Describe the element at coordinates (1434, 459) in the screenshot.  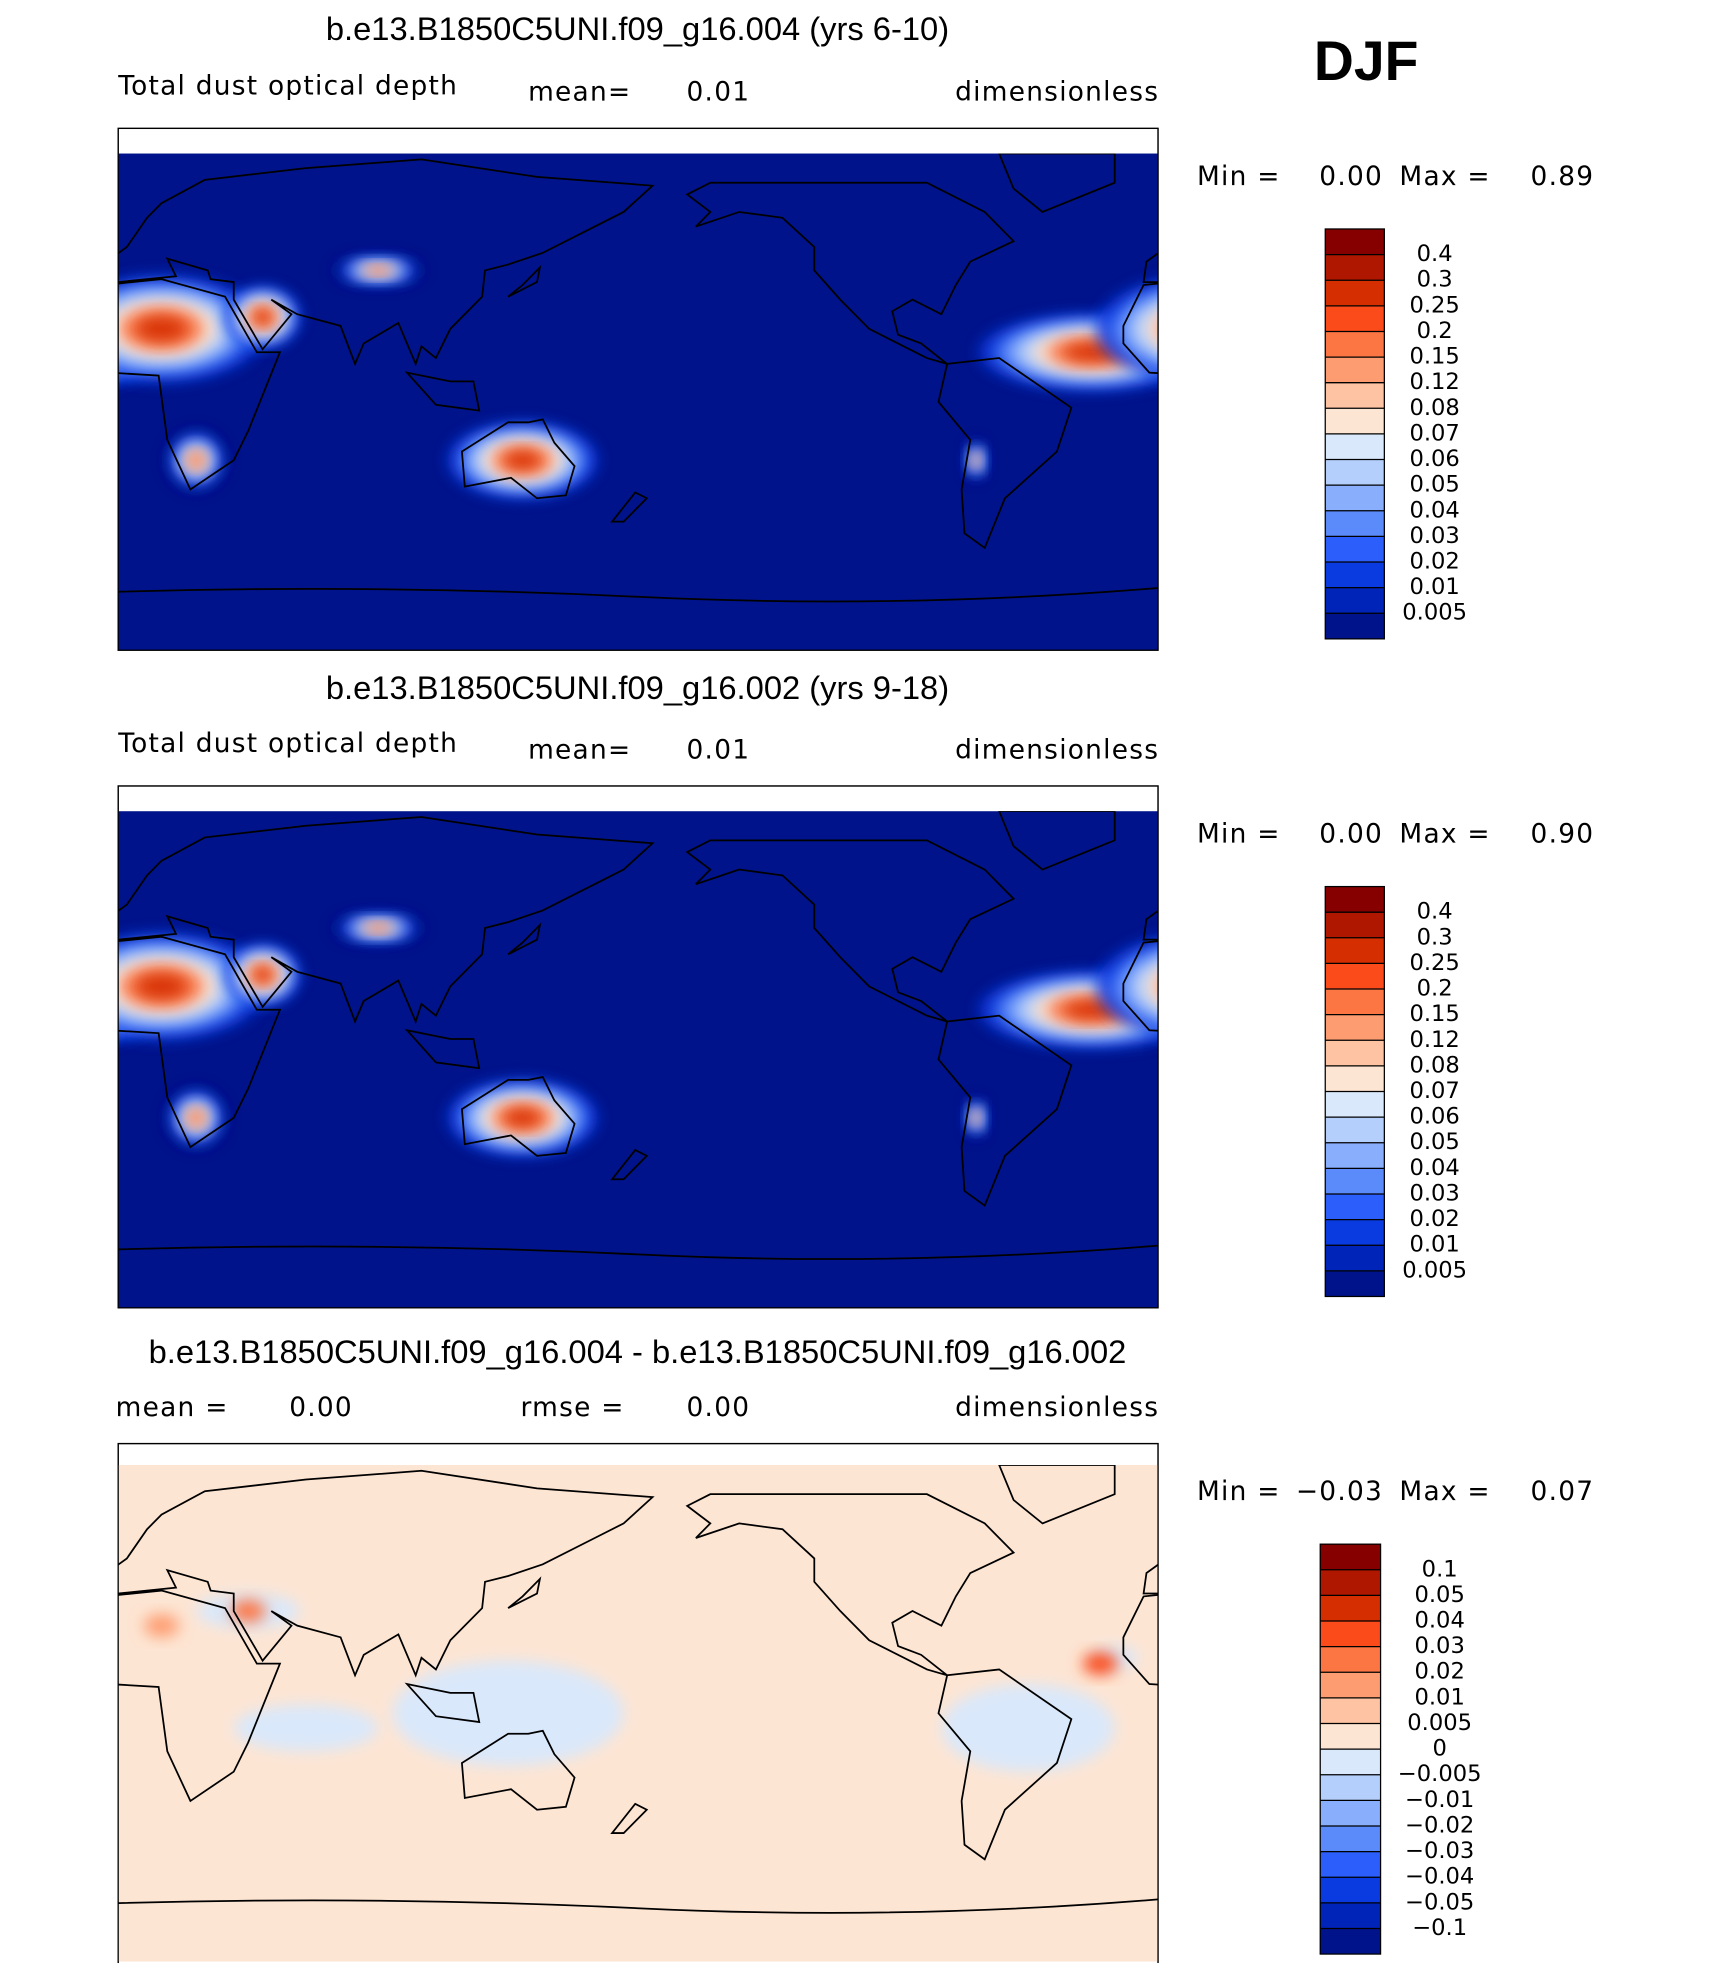
I see `colorbar-label: 0.06` at that location.